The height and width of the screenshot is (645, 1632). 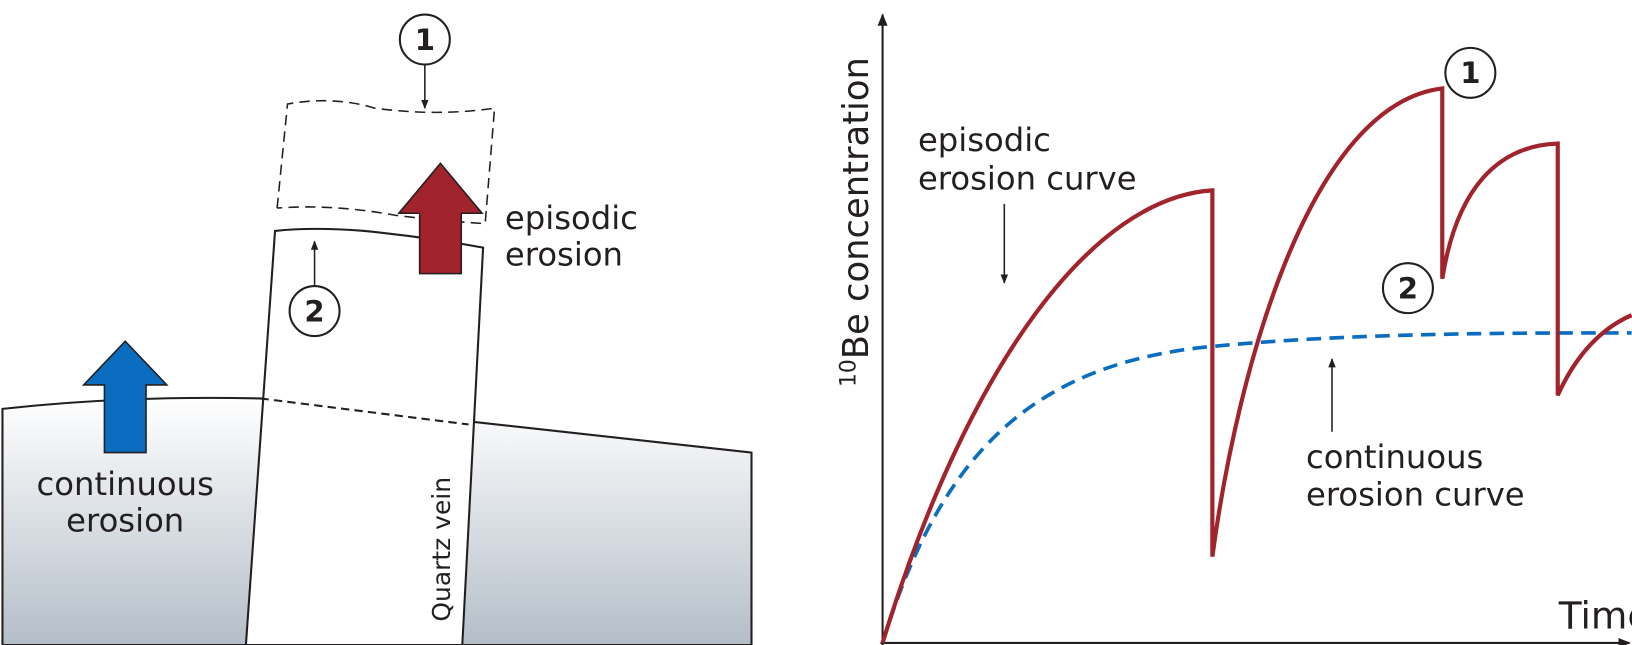 What do you see at coordinates (125, 484) in the screenshot?
I see `continuous-label: continuous` at bounding box center [125, 484].